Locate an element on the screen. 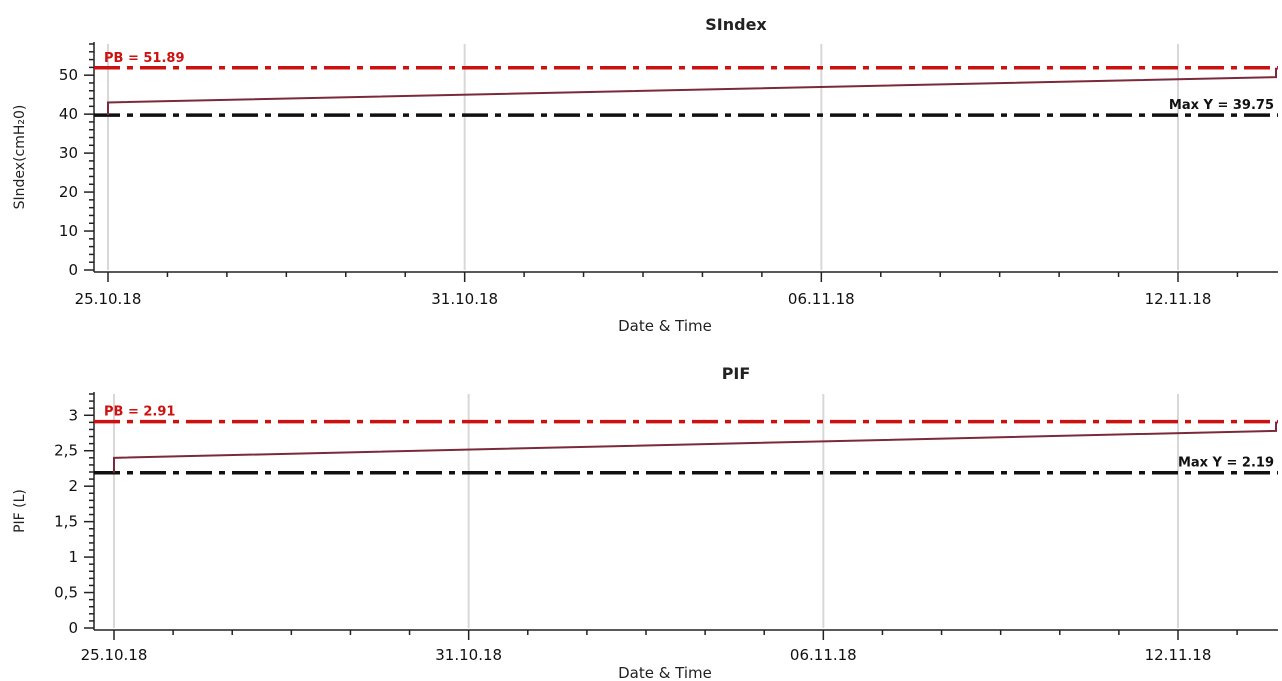 The width and height of the screenshot is (1282, 681). y-axis-label: PIF (L) is located at coordinates (20, 511).